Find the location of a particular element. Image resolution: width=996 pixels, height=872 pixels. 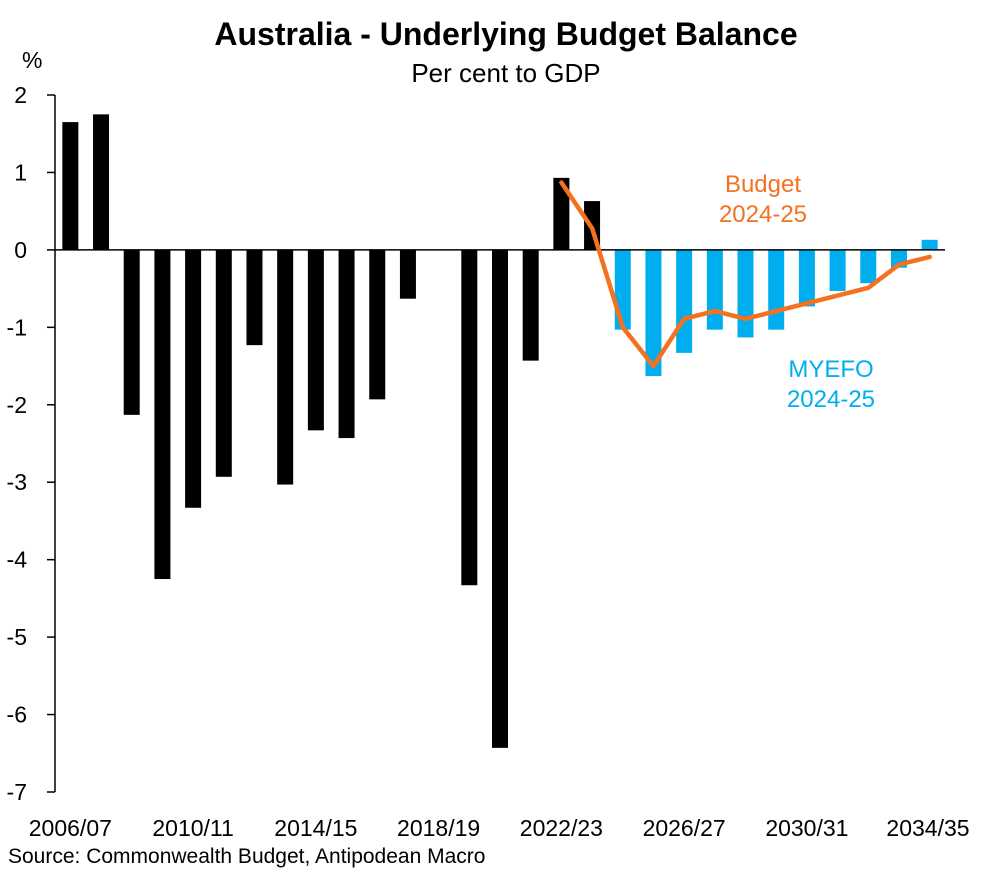

budget-annotation: Budget 2024-25 is located at coordinates (763, 200).